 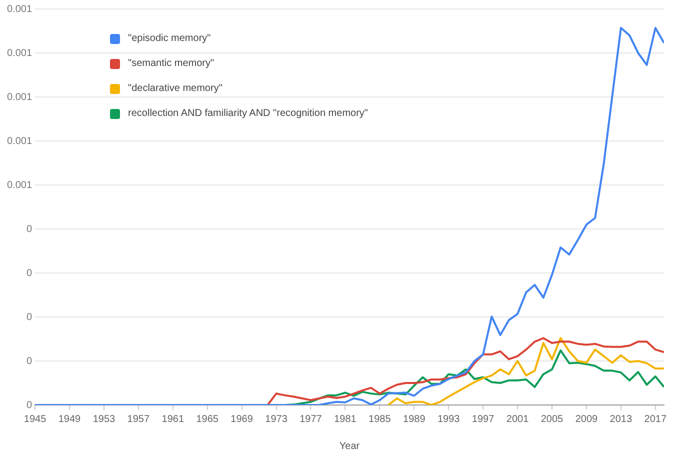 I want to click on x-tick-label: 1981, so click(x=345, y=419).